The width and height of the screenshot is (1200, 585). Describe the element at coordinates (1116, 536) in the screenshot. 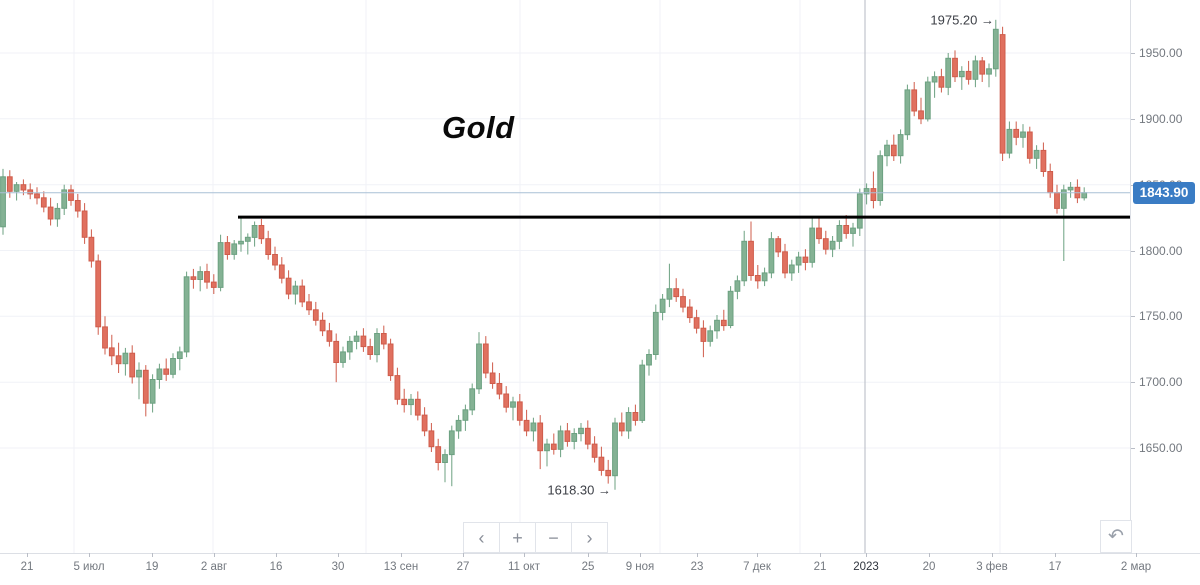

I see `reset-view-button: ↶` at that location.